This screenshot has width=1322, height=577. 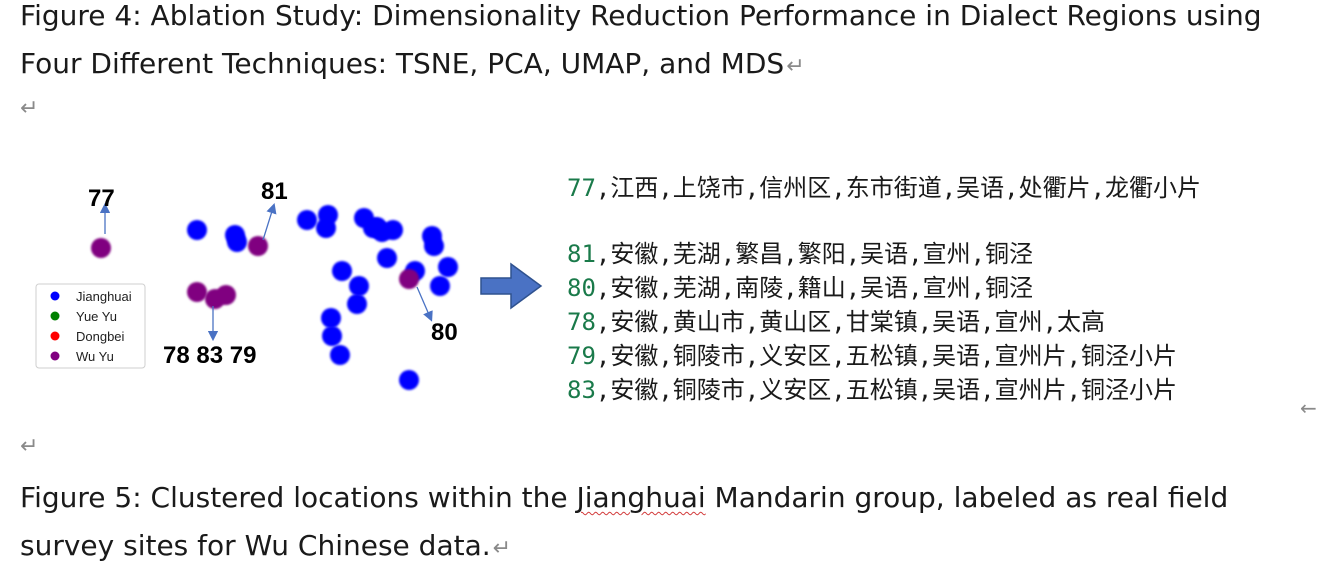 I want to click on record-row: 77,江西,上饶市,信州区,东市街道,吴语,处衢片,龙衢小片, so click(x=884, y=188).